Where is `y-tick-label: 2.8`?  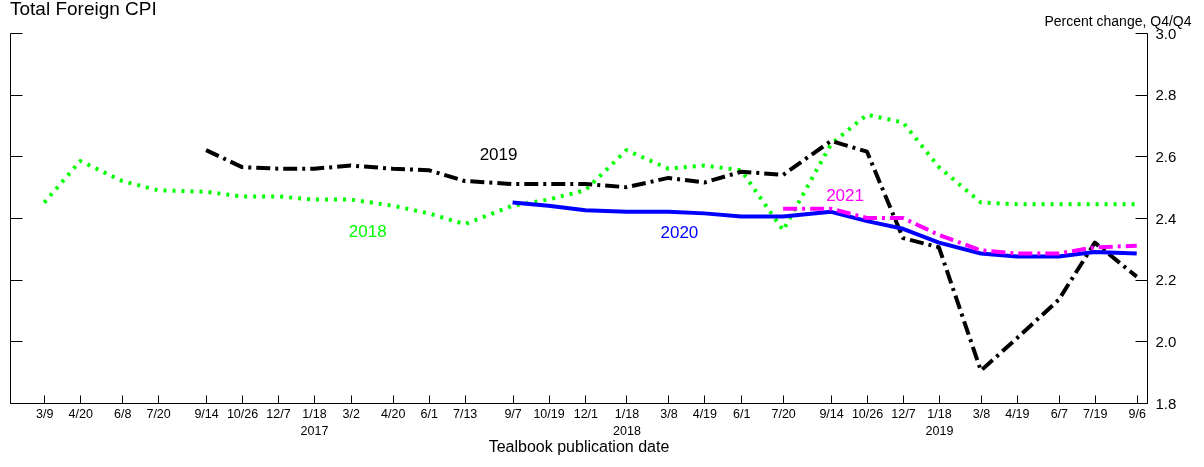 y-tick-label: 2.8 is located at coordinates (1166, 95).